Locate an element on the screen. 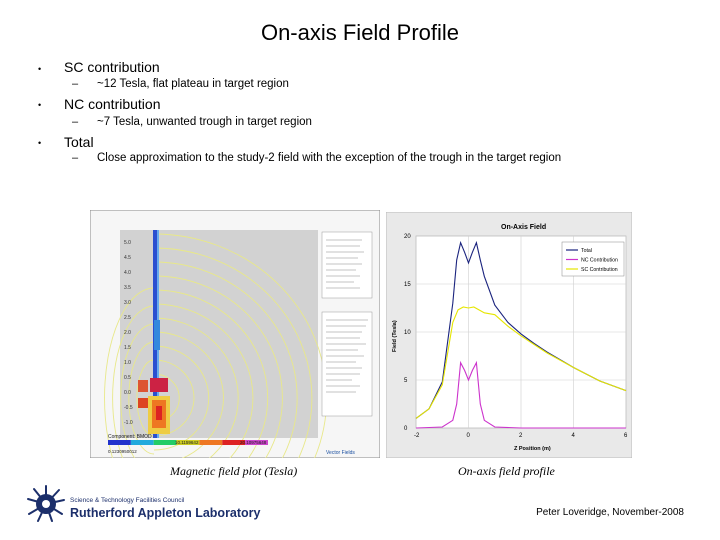 The image size is (720, 540). y-tick-label: 10 is located at coordinates (407, 333).